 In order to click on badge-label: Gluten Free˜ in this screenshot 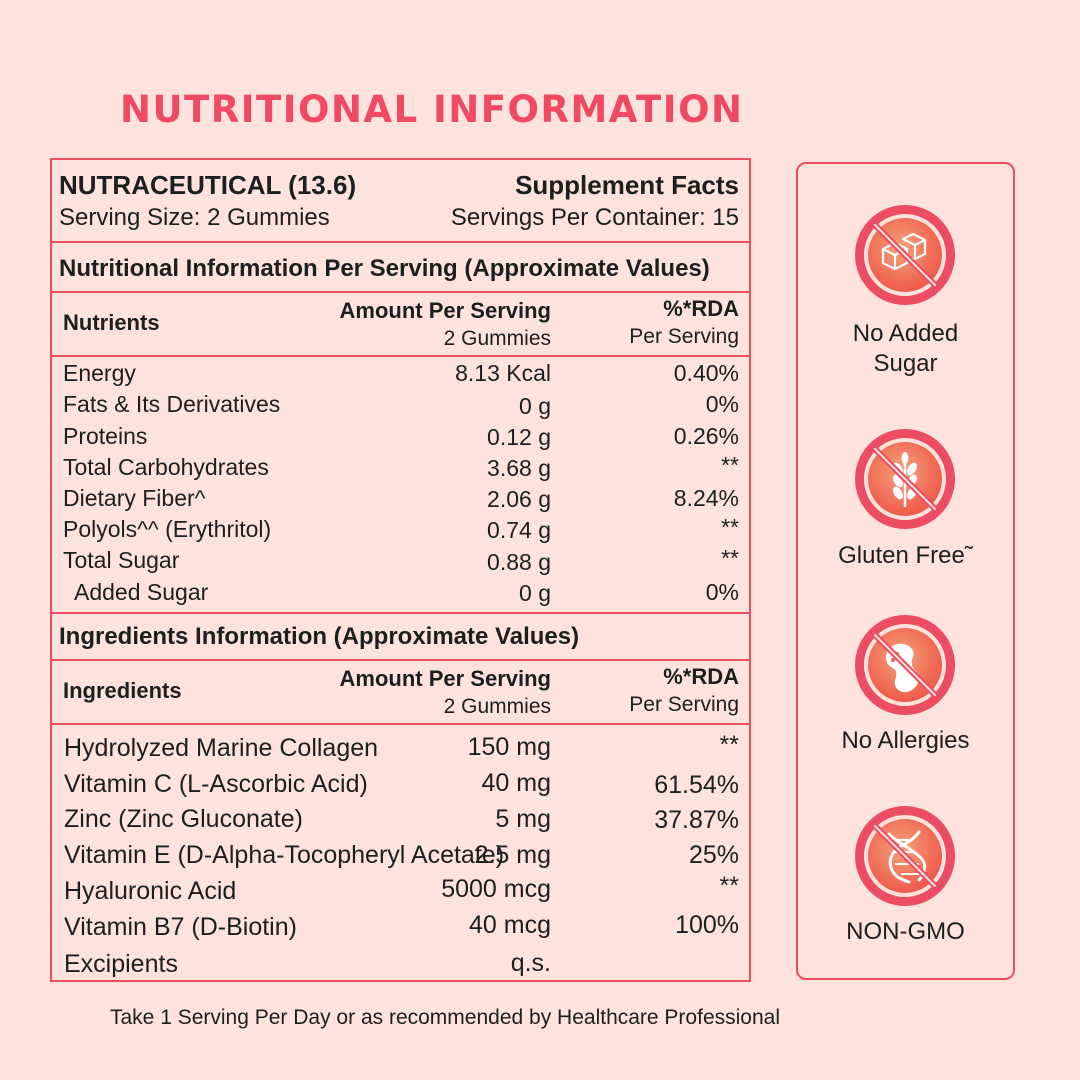, I will do `click(905, 556)`.